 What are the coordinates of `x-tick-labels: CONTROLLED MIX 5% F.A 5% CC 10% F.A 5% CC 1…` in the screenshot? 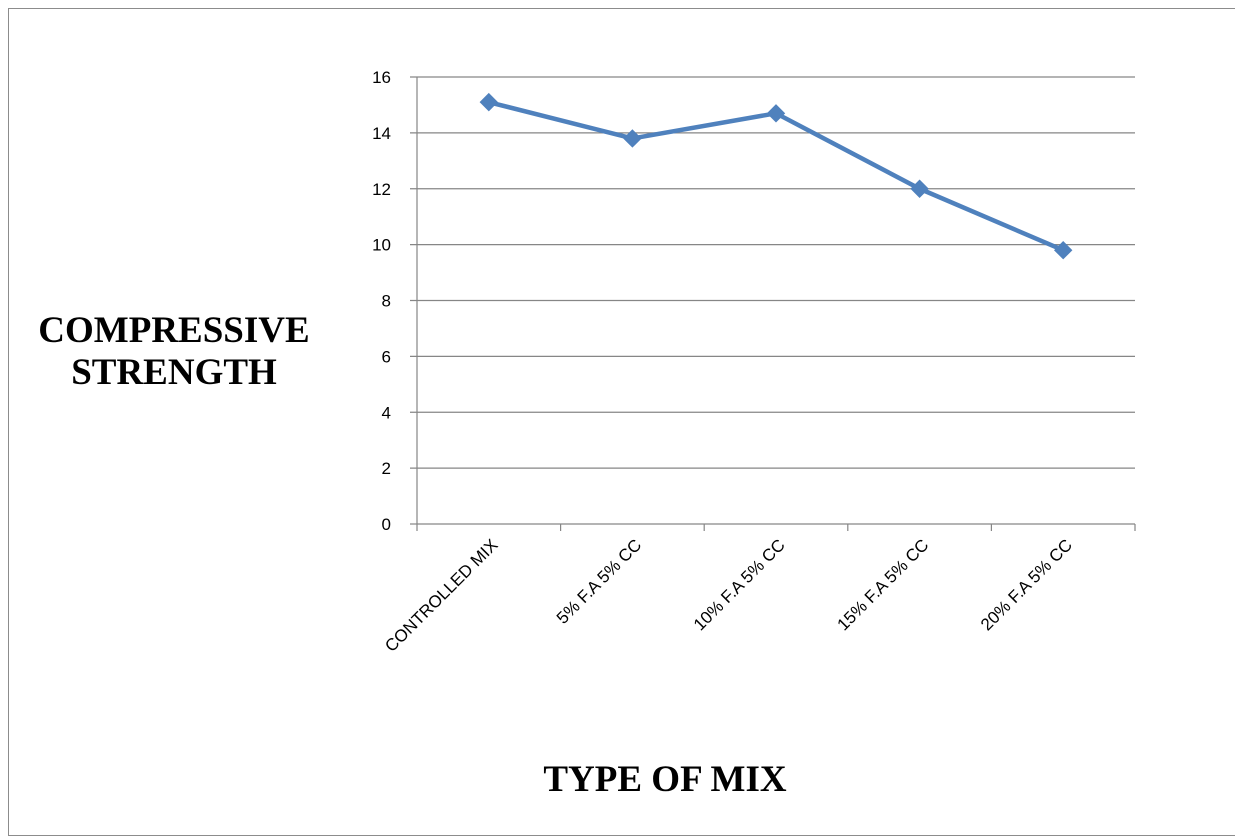 It's located at (728, 595).